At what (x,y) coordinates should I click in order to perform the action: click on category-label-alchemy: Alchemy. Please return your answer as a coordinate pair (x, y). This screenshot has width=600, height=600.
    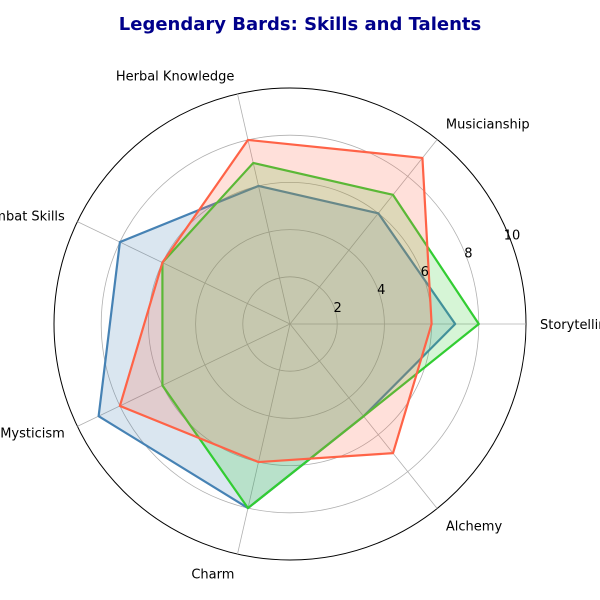
    Looking at the image, I should click on (474, 527).